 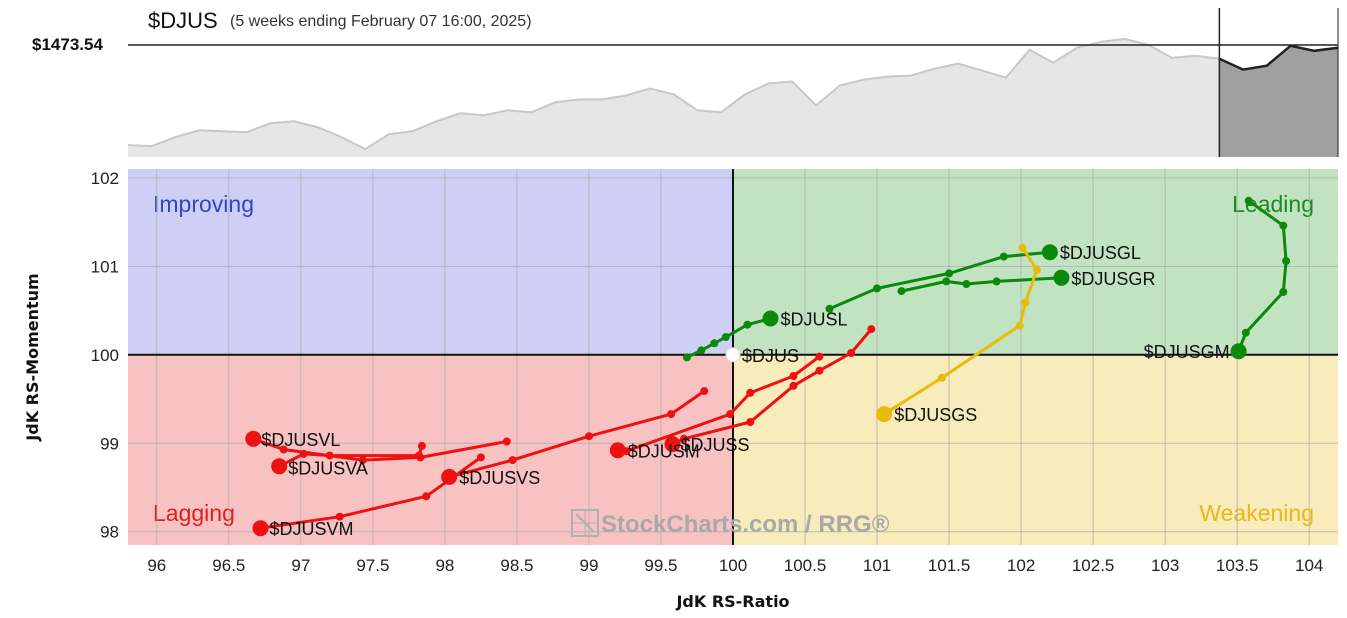 I want to click on price-label: $1473.54, so click(x=67, y=44).